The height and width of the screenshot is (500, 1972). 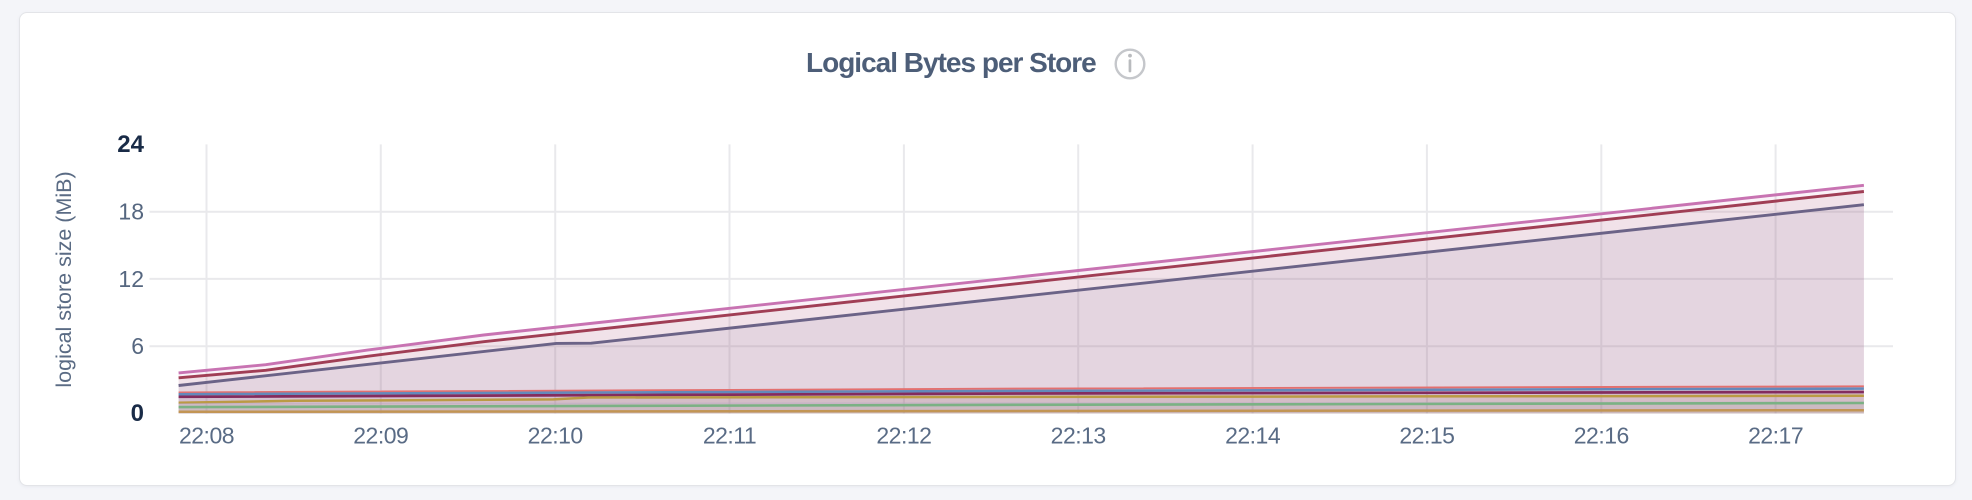 What do you see at coordinates (1078, 436) in the screenshot?
I see `svg-text: 22:13` at bounding box center [1078, 436].